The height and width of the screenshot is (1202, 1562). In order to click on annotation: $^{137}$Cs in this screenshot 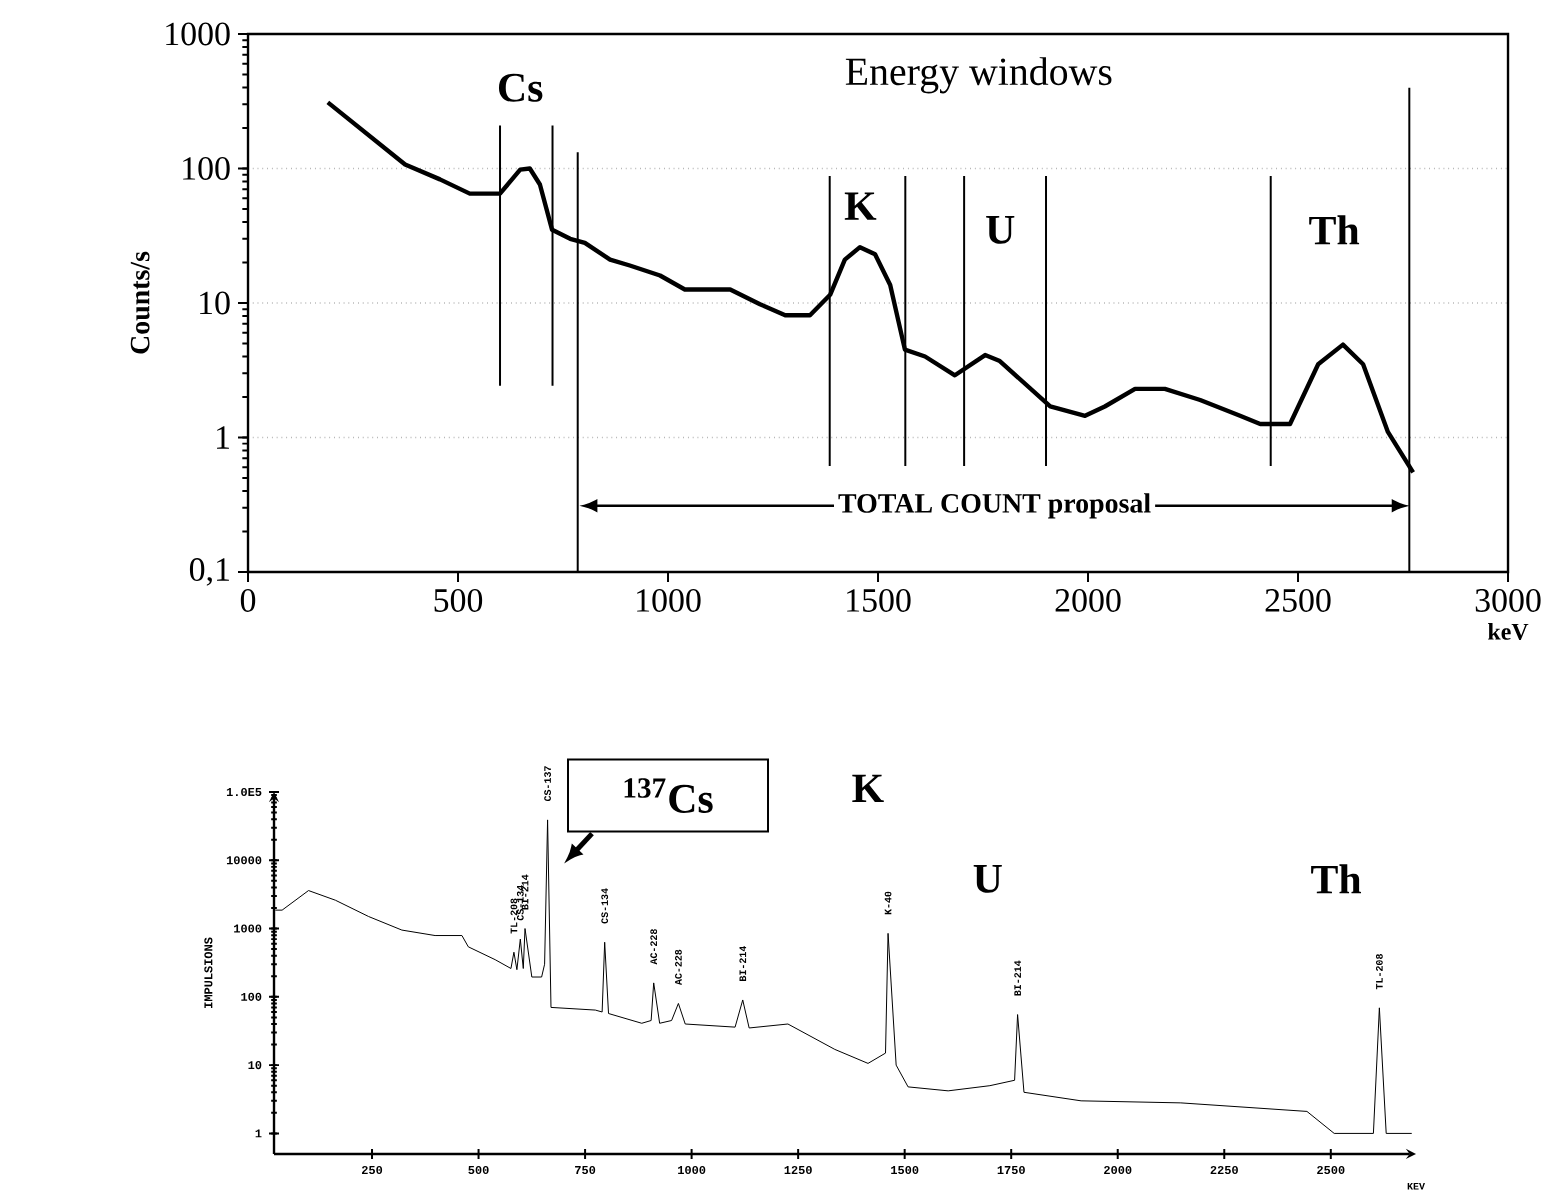, I will do `click(668, 795)`.